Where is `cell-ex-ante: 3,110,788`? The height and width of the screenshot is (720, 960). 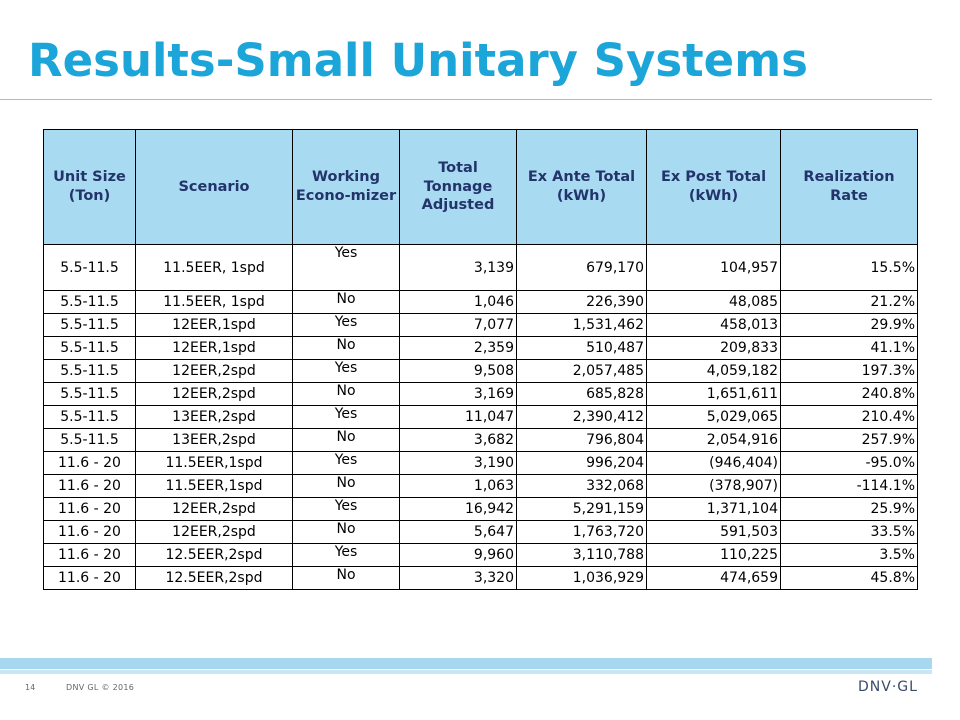 cell-ex-ante: 3,110,788 is located at coordinates (581, 555).